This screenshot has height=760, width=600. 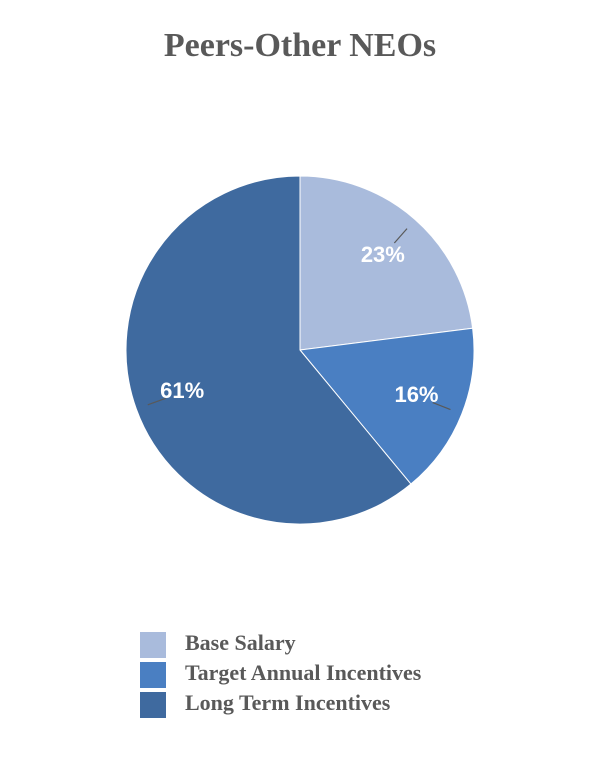 What do you see at coordinates (288, 702) in the screenshot?
I see `legend-label: Long Term Incentives` at bounding box center [288, 702].